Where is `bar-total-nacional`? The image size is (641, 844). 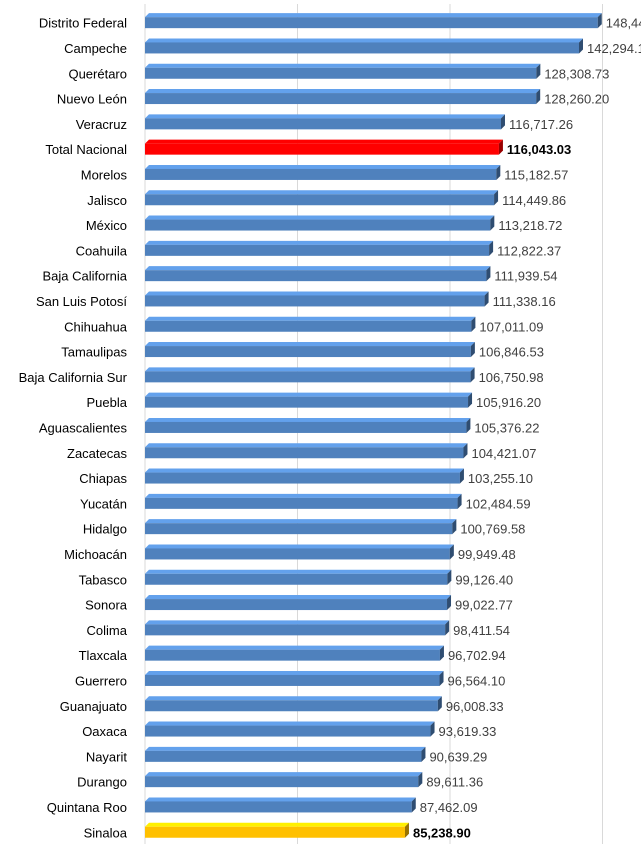
bar-total-nacional is located at coordinates (324, 147).